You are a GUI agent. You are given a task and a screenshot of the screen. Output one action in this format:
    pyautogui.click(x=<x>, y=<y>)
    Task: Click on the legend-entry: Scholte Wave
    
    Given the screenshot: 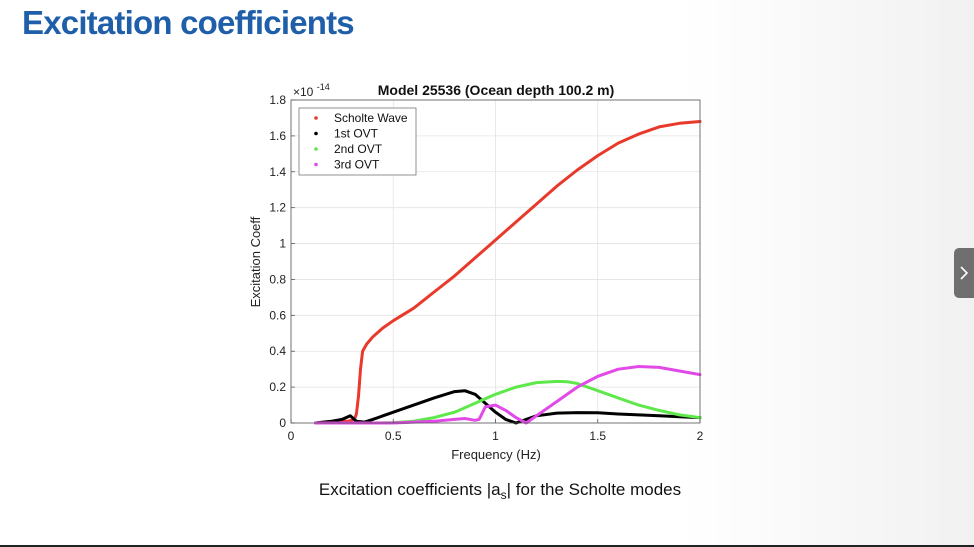 What is the action you would take?
    pyautogui.click(x=371, y=118)
    